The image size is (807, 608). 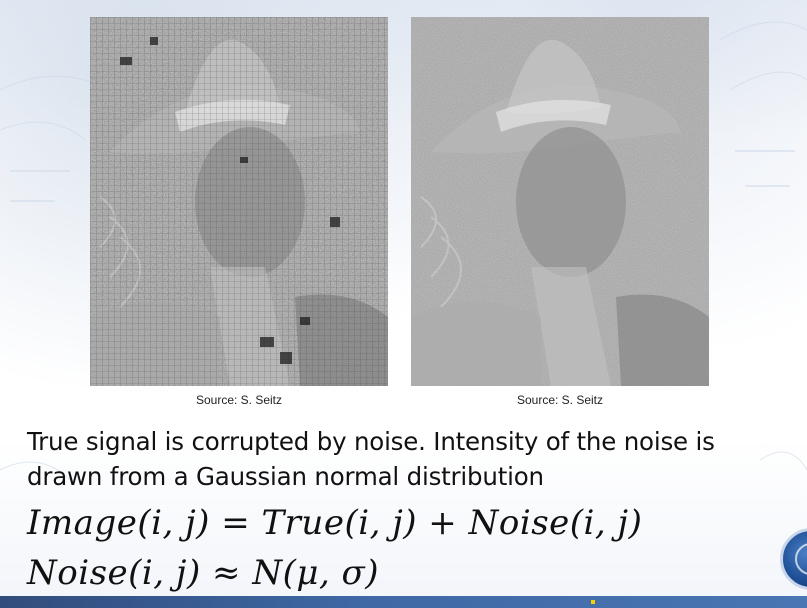 I want to click on seal-ring, so click(x=801, y=559).